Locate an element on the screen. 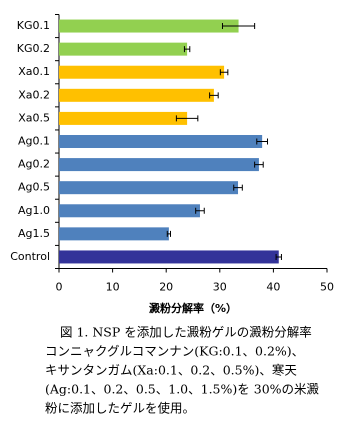  x-tick-label: 10 is located at coordinates (113, 287).